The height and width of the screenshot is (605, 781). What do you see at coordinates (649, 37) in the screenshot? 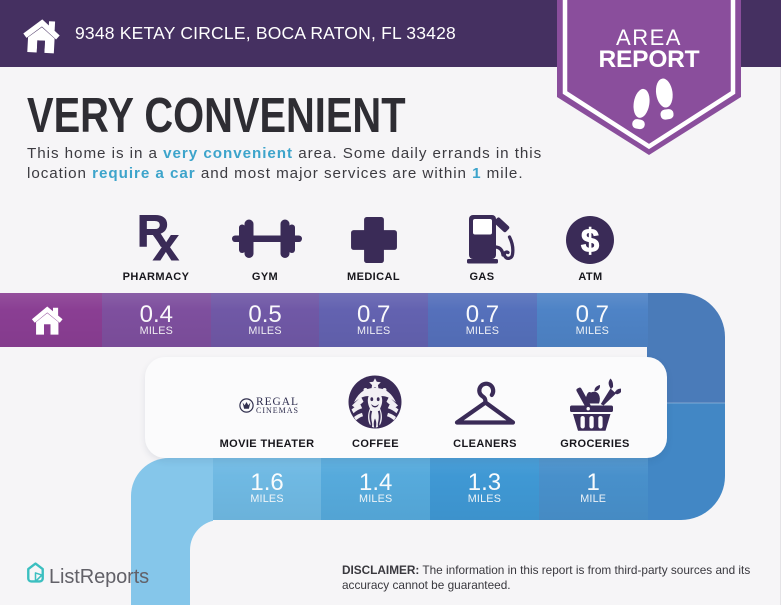
I see `svg-text: AREA` at bounding box center [649, 37].